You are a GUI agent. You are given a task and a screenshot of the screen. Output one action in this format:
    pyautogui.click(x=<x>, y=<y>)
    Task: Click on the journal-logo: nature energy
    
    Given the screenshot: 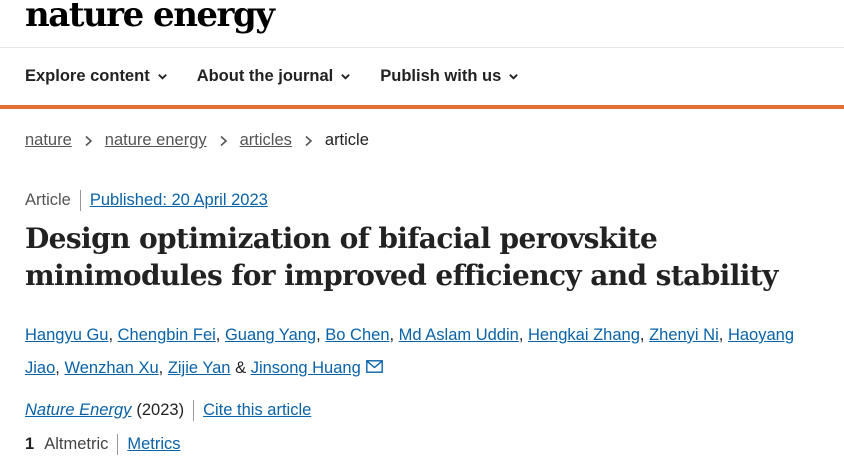 What is the action you would take?
    pyautogui.click(x=150, y=17)
    